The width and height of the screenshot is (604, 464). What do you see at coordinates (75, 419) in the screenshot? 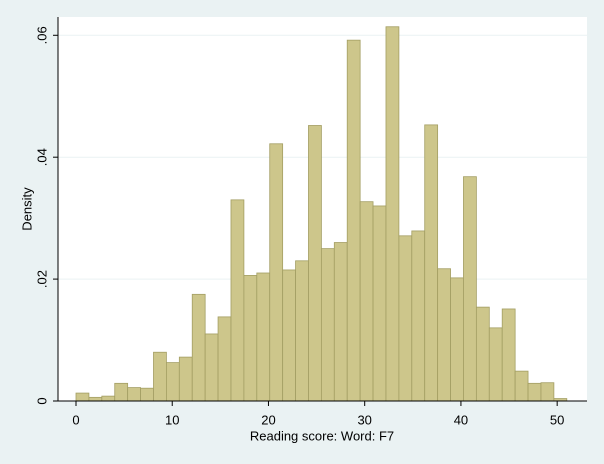
I see `x-tick-label: 0` at bounding box center [75, 419].